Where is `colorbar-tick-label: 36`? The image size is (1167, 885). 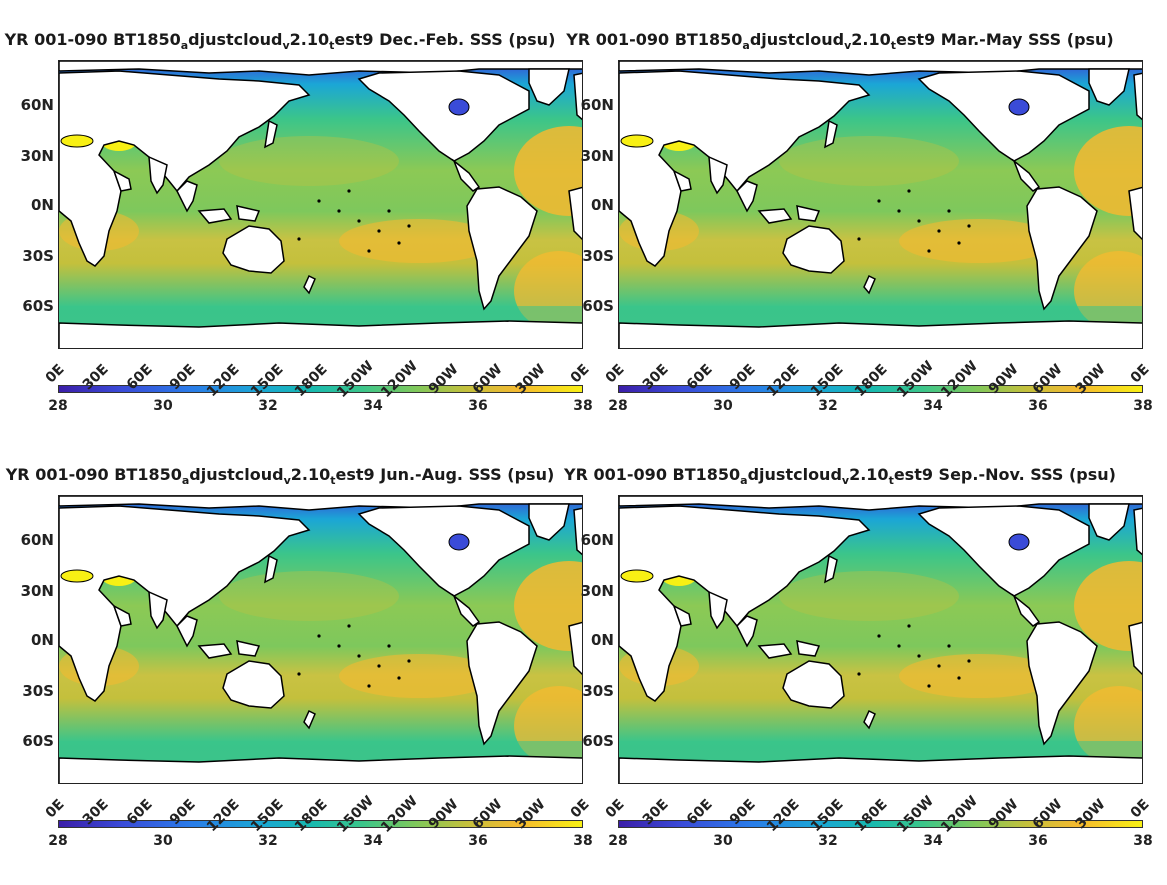 colorbar-tick-label: 36 is located at coordinates (478, 406).